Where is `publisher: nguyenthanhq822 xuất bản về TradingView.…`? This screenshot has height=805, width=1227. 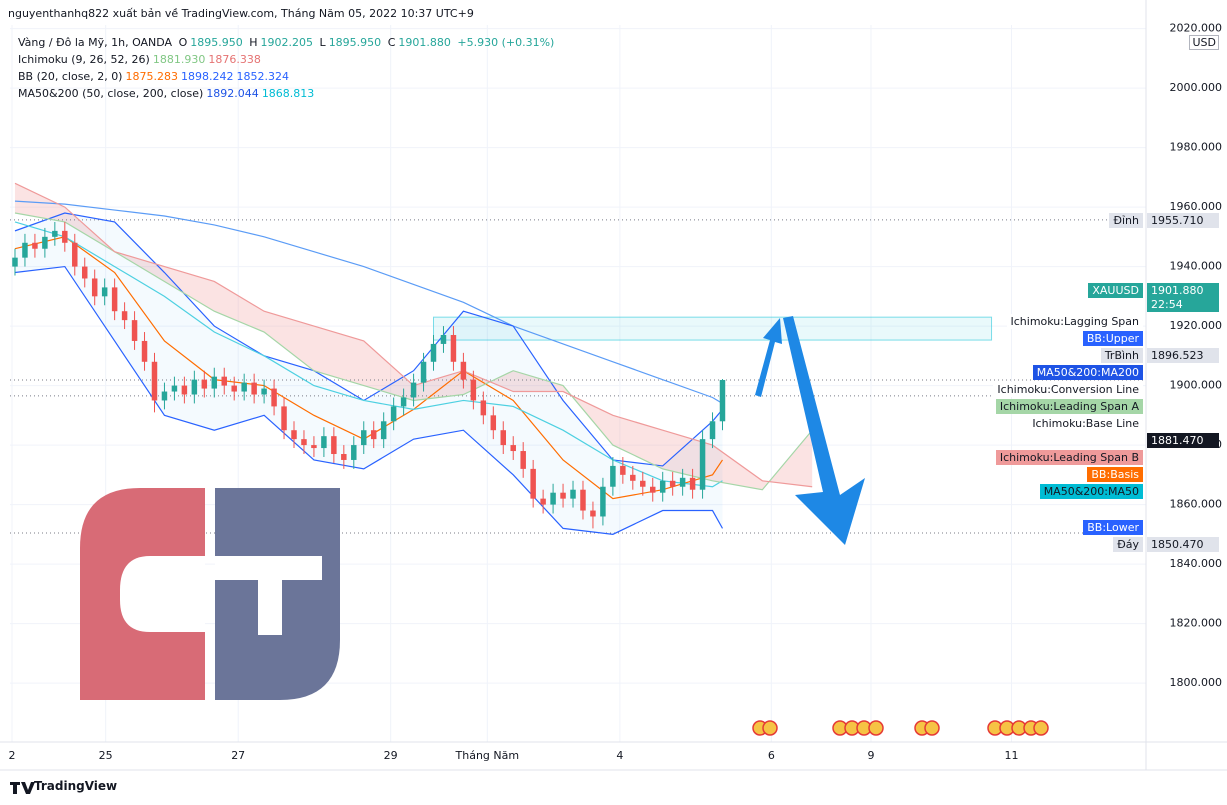
publisher: nguyenthanhq822 xuất bản về TradingView.… is located at coordinates (241, 13).